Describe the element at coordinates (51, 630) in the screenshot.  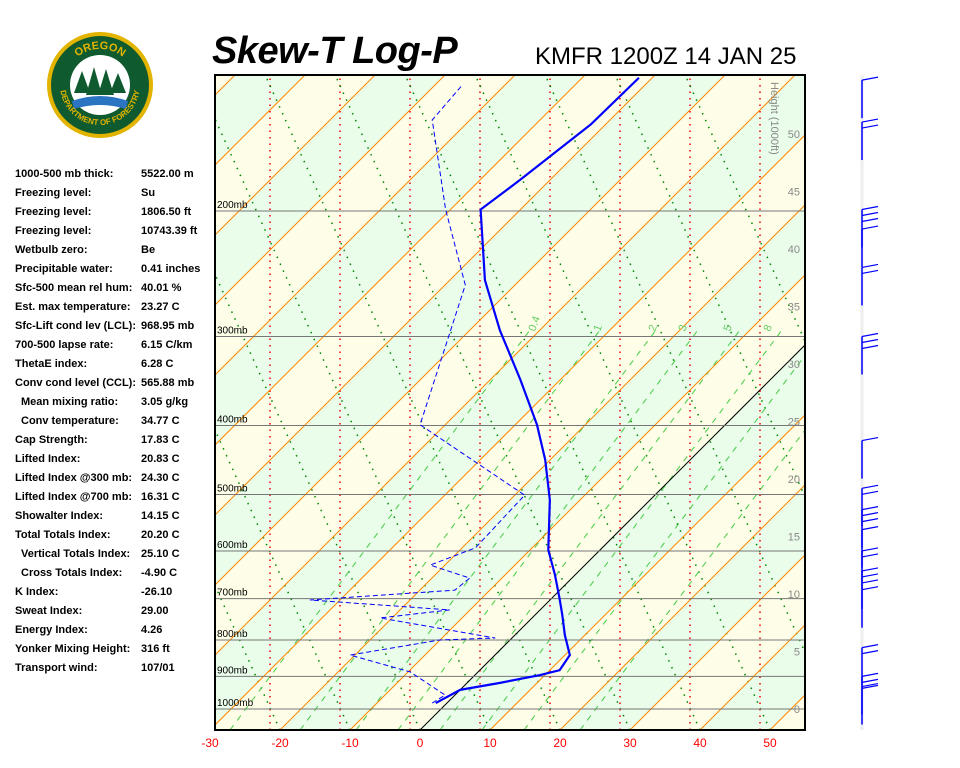
I see `stat-label: Energy Index:` at that location.